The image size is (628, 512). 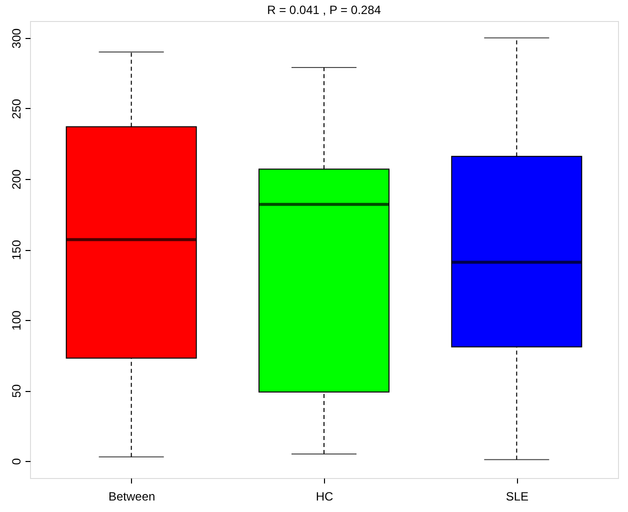 I want to click on y-tick-label: 150, so click(x=17, y=250).